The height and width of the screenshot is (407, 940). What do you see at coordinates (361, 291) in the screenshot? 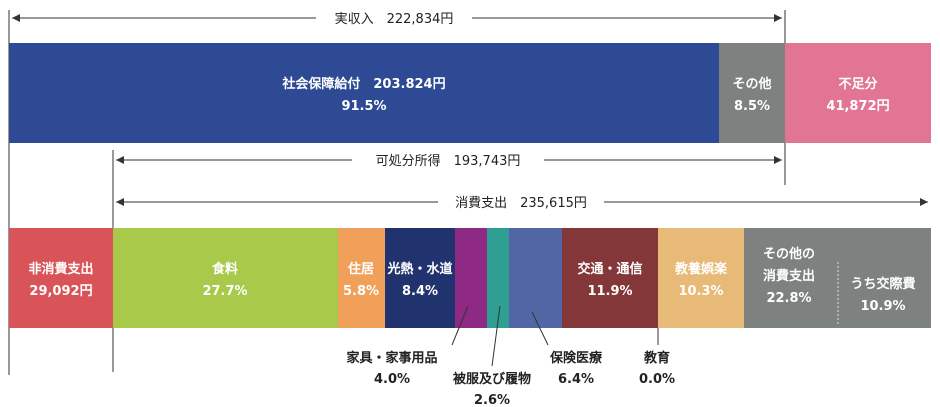
I see `housing-pct: 5.8%` at bounding box center [361, 291].